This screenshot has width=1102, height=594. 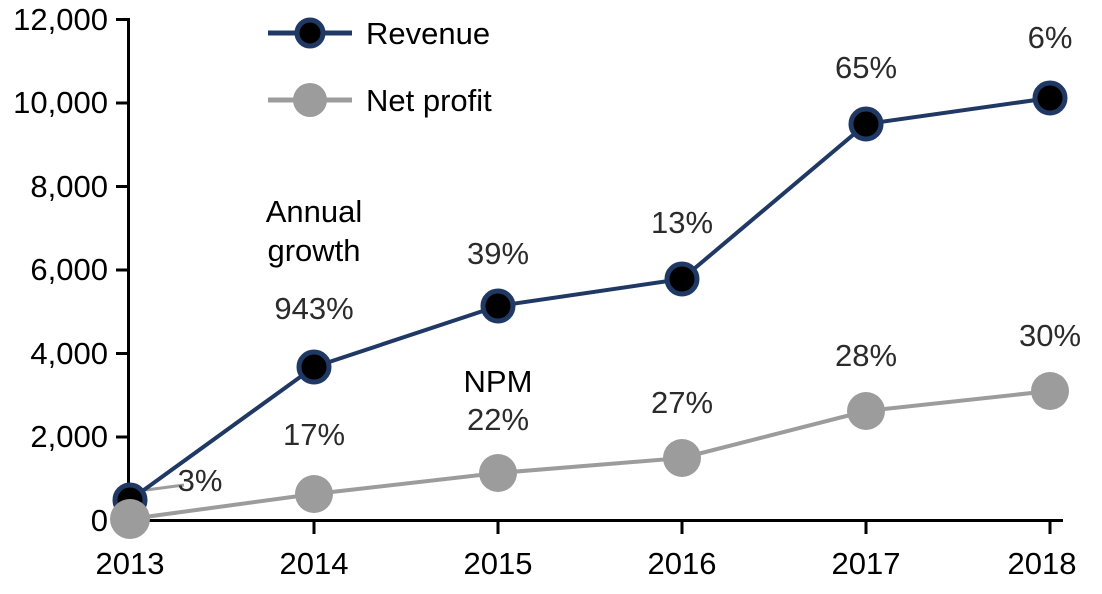 What do you see at coordinates (682, 402) in the screenshot?
I see `npm-label-2016: 27%` at bounding box center [682, 402].